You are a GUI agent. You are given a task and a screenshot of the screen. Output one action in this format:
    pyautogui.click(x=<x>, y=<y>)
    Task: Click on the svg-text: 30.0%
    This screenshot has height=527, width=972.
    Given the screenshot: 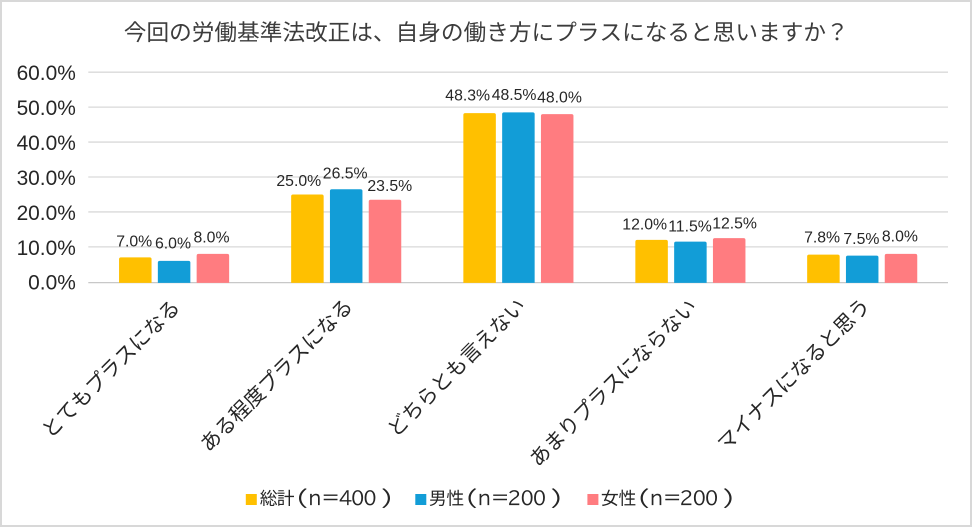 What is the action you would take?
    pyautogui.click(x=46, y=178)
    